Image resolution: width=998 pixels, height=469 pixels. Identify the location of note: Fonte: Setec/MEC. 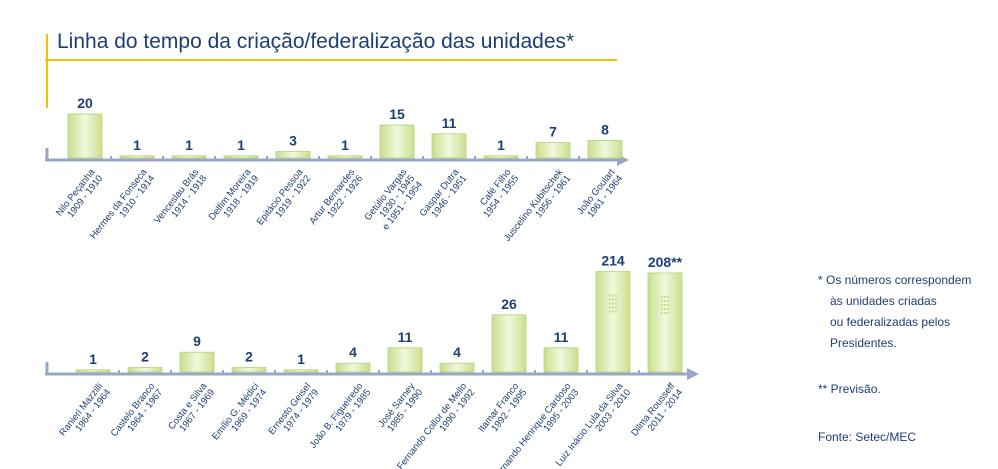
(867, 437).